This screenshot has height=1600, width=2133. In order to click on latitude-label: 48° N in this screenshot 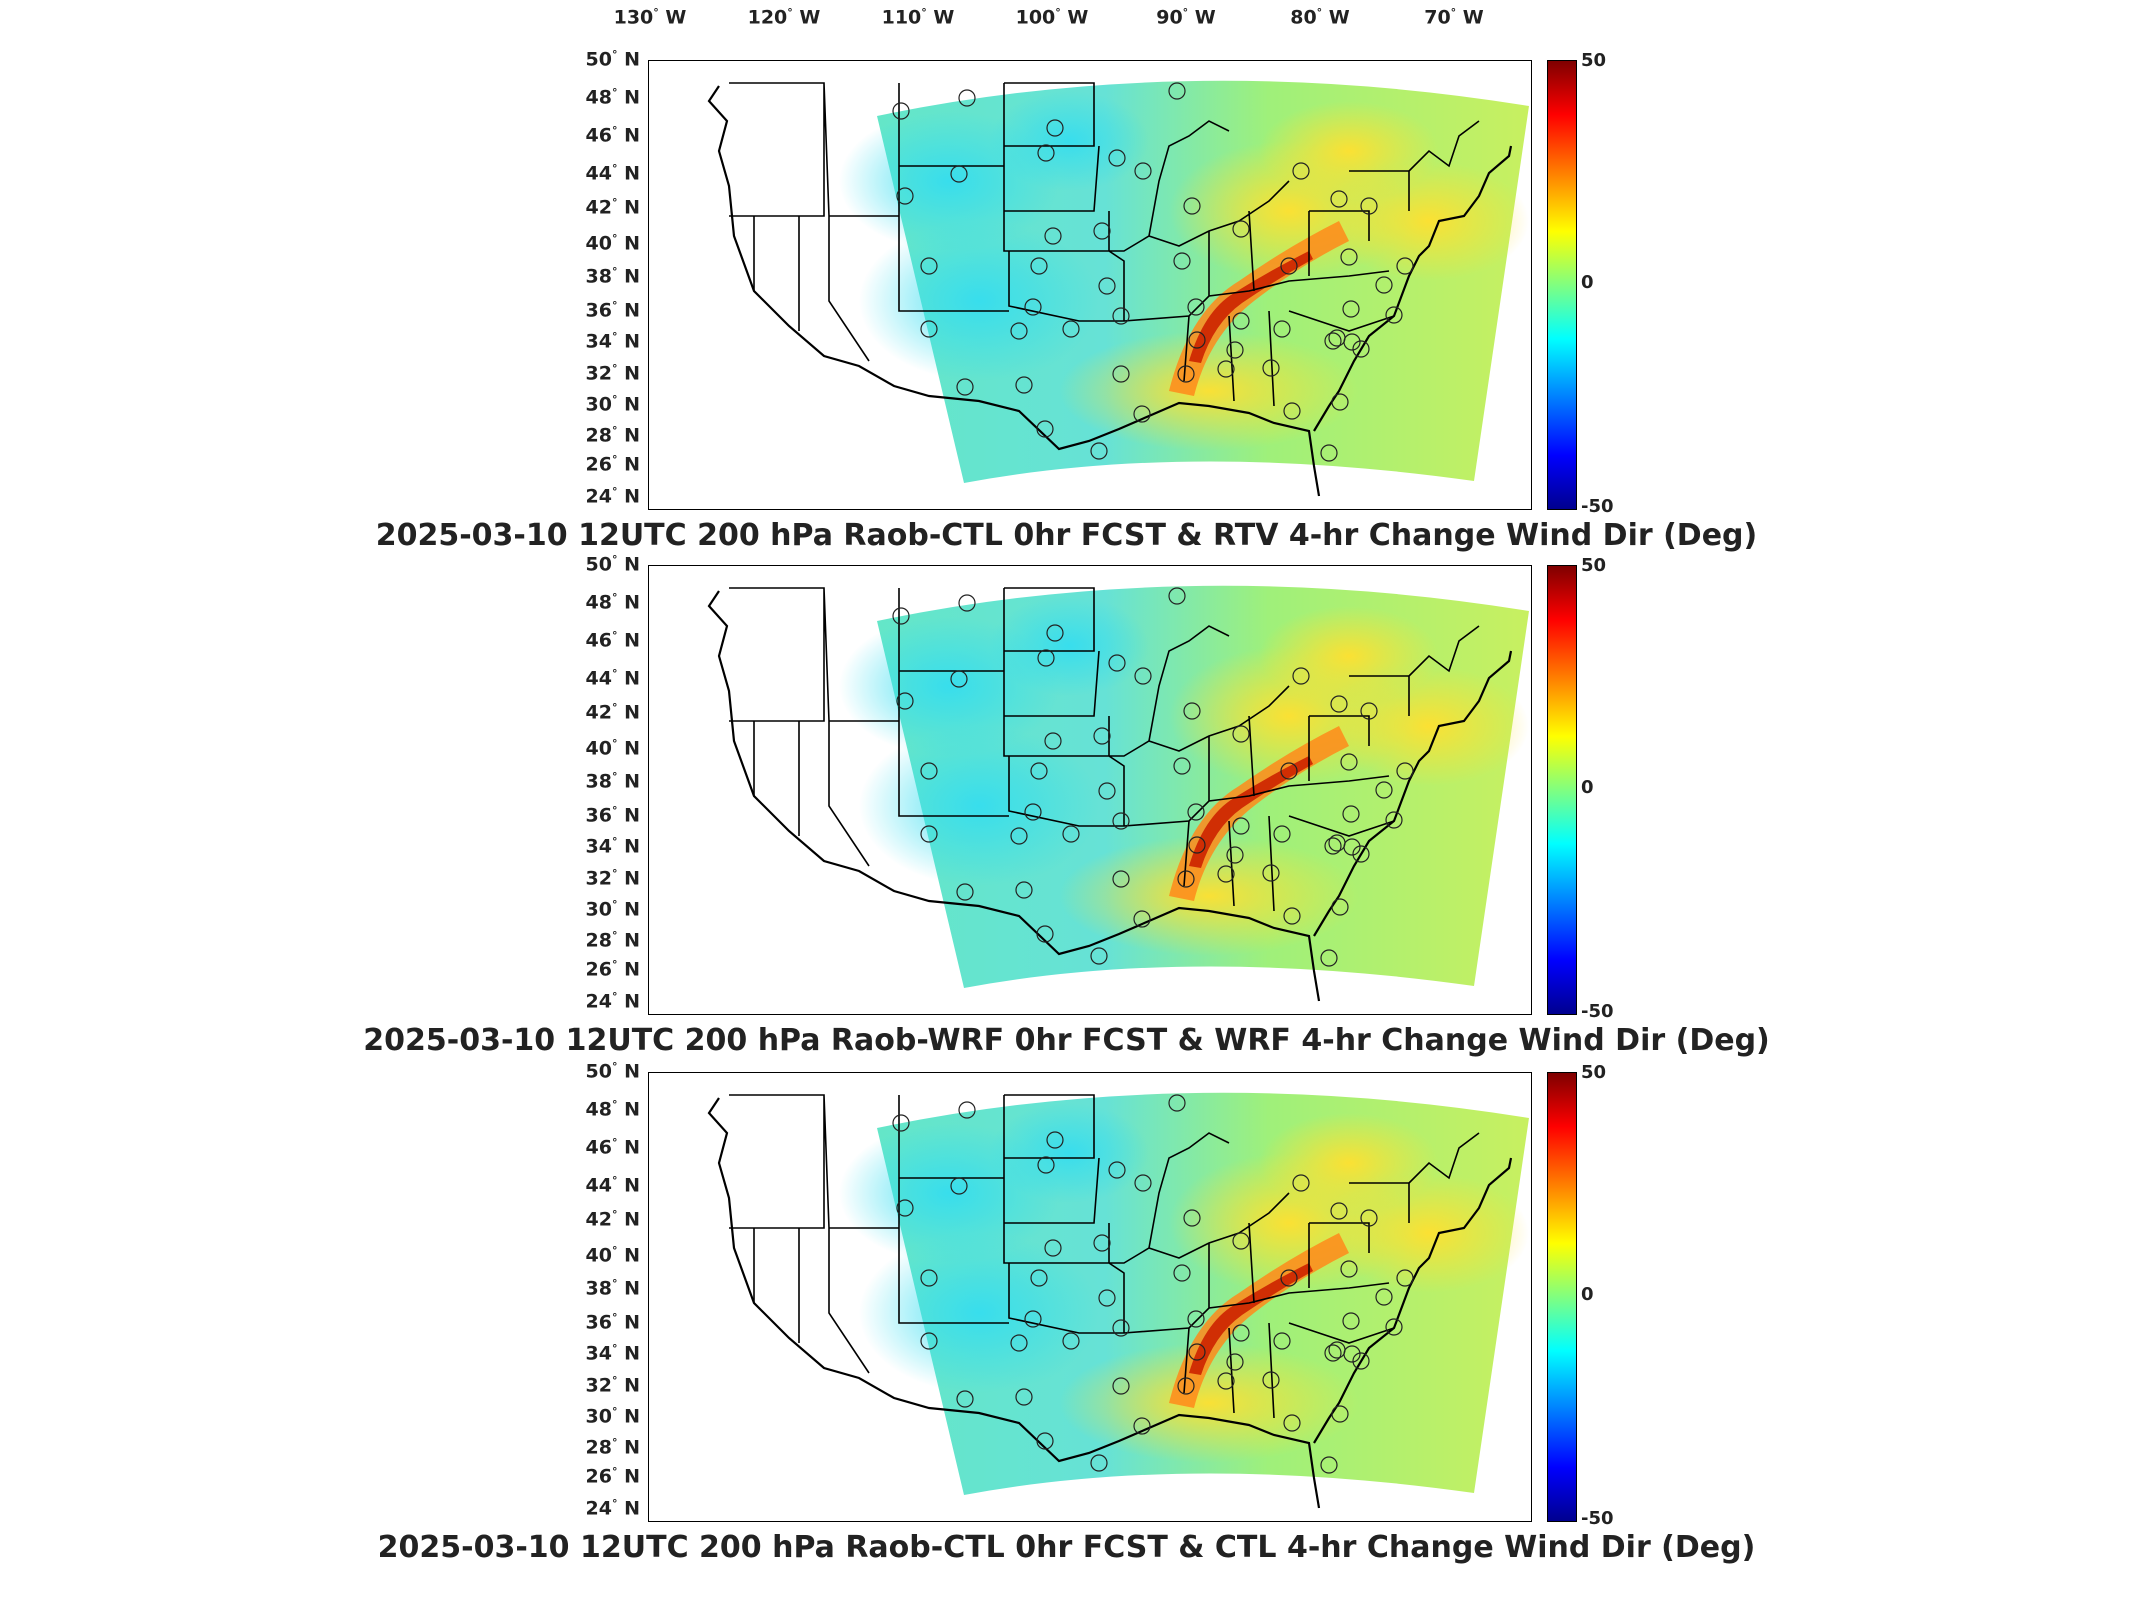, I will do `click(612, 1109)`.